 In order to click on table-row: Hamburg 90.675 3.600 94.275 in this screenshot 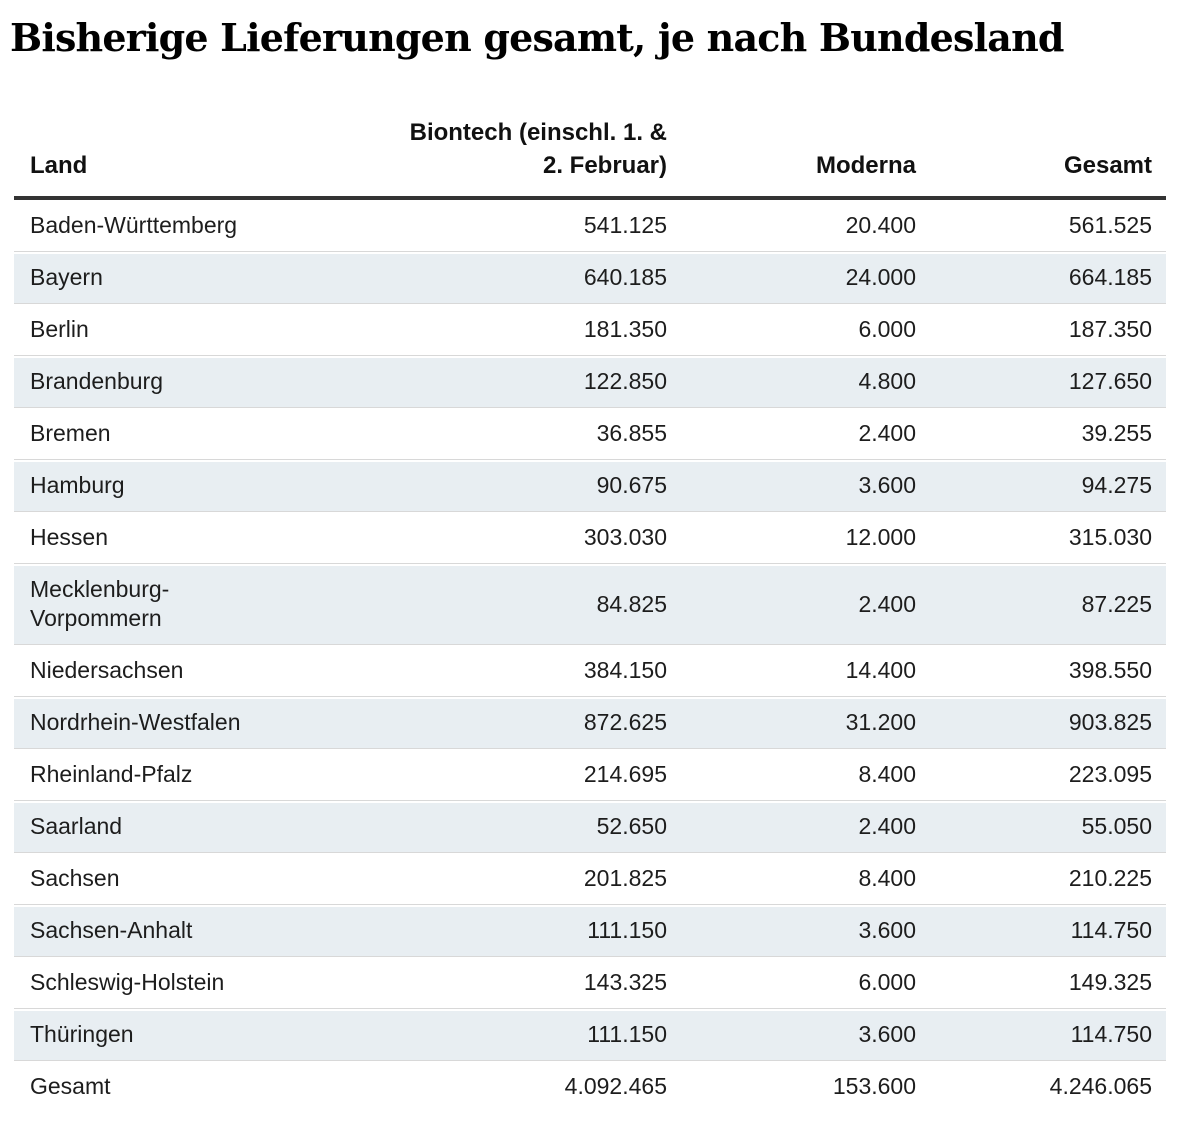, I will do `click(590, 485)`.